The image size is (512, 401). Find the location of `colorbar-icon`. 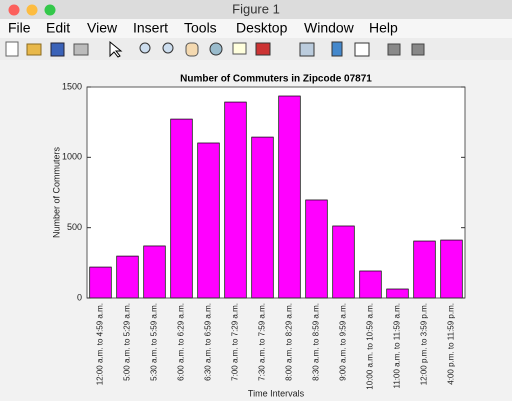

colorbar-icon is located at coordinates (337, 49).